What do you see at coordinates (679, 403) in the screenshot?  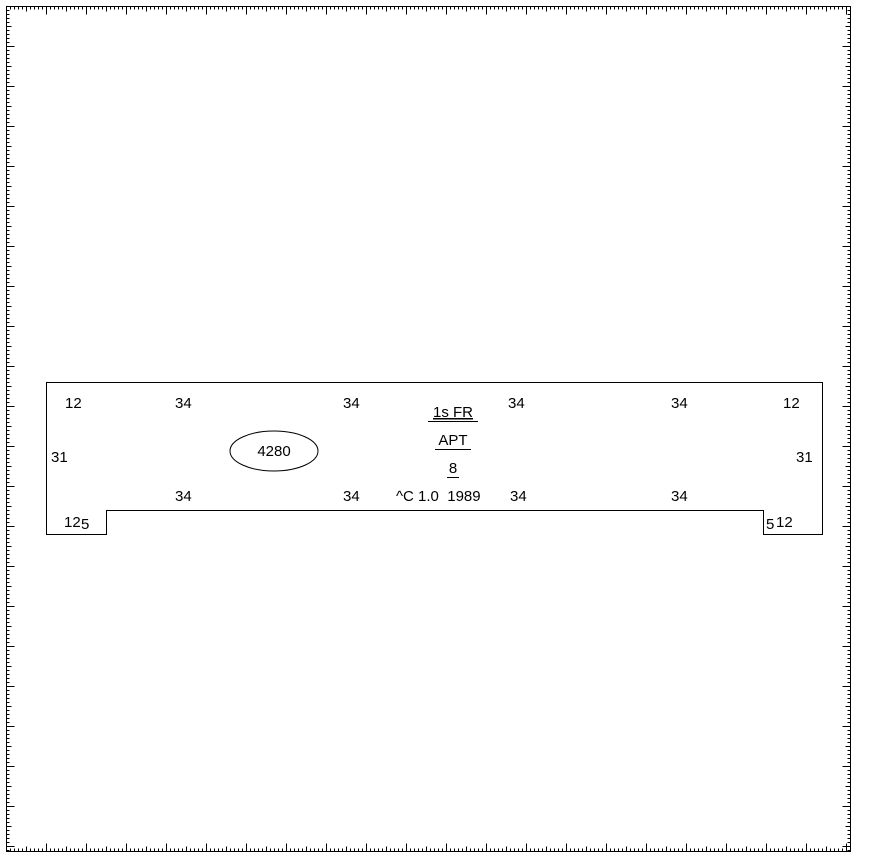 I see `dim-top-right-run: 34` at bounding box center [679, 403].